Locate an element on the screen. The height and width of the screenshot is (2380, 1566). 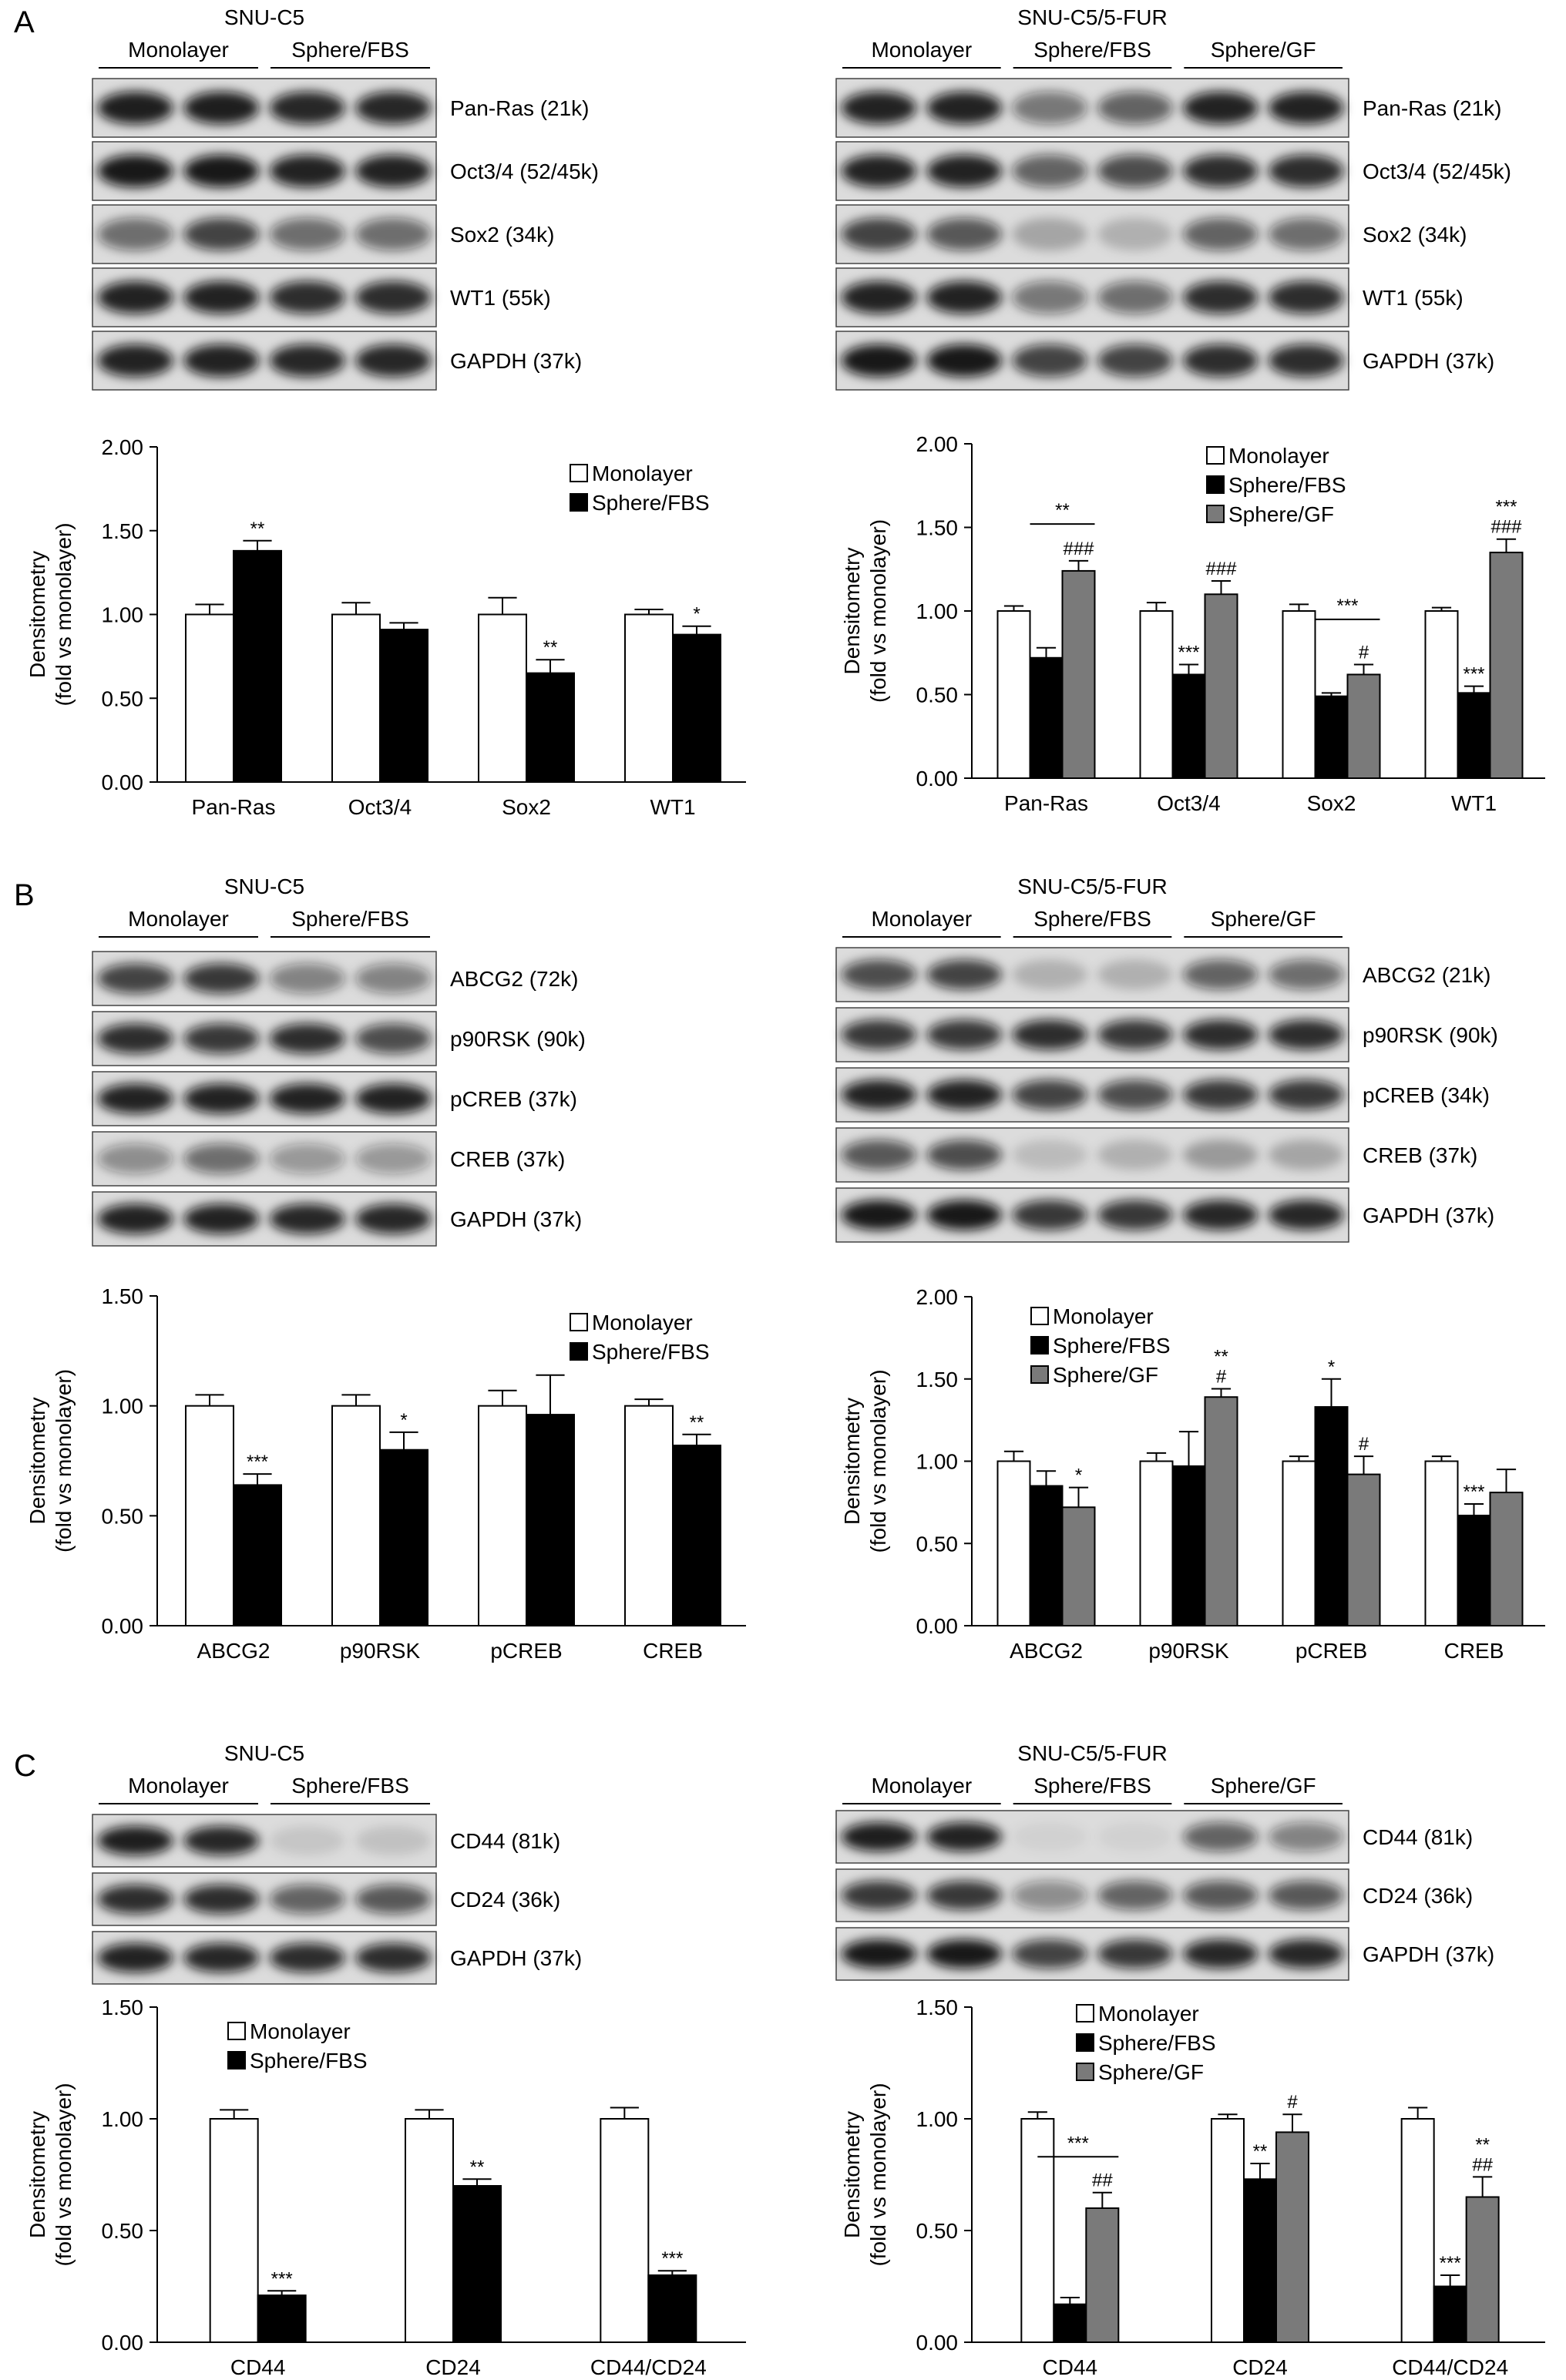
band-label: Sox2 (34k) is located at coordinates (502, 235).